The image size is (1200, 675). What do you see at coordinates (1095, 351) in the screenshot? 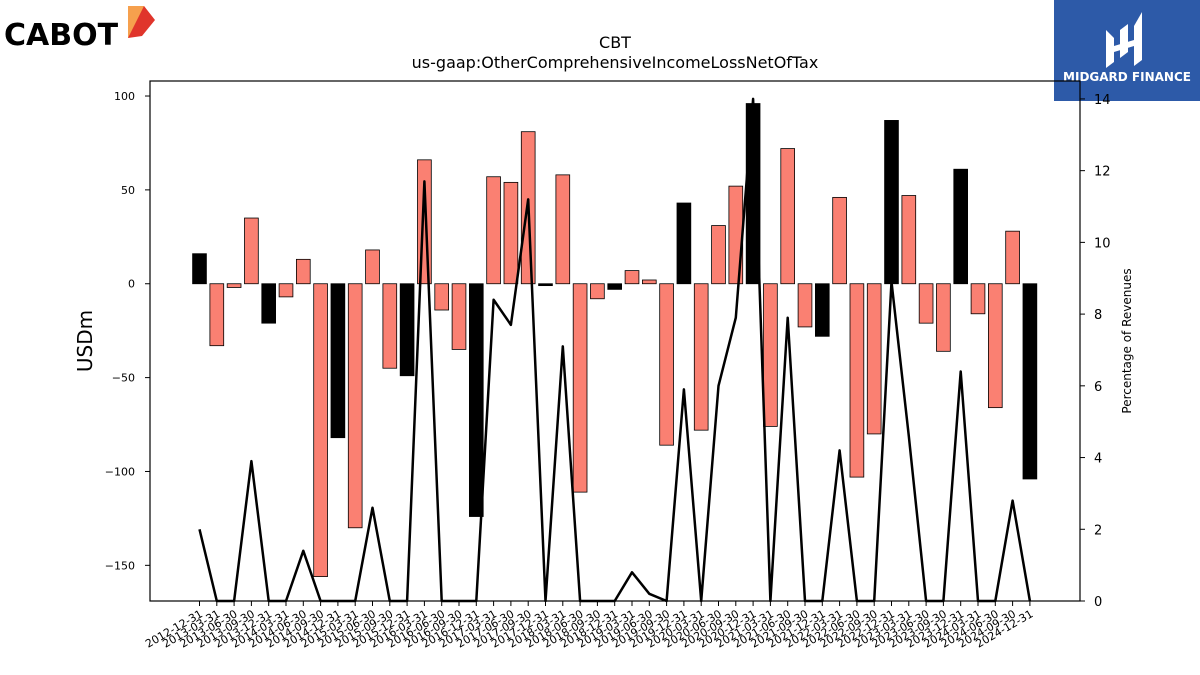
I see `y2-axis: 0 2 4 6 8 10 12 14` at bounding box center [1095, 351].